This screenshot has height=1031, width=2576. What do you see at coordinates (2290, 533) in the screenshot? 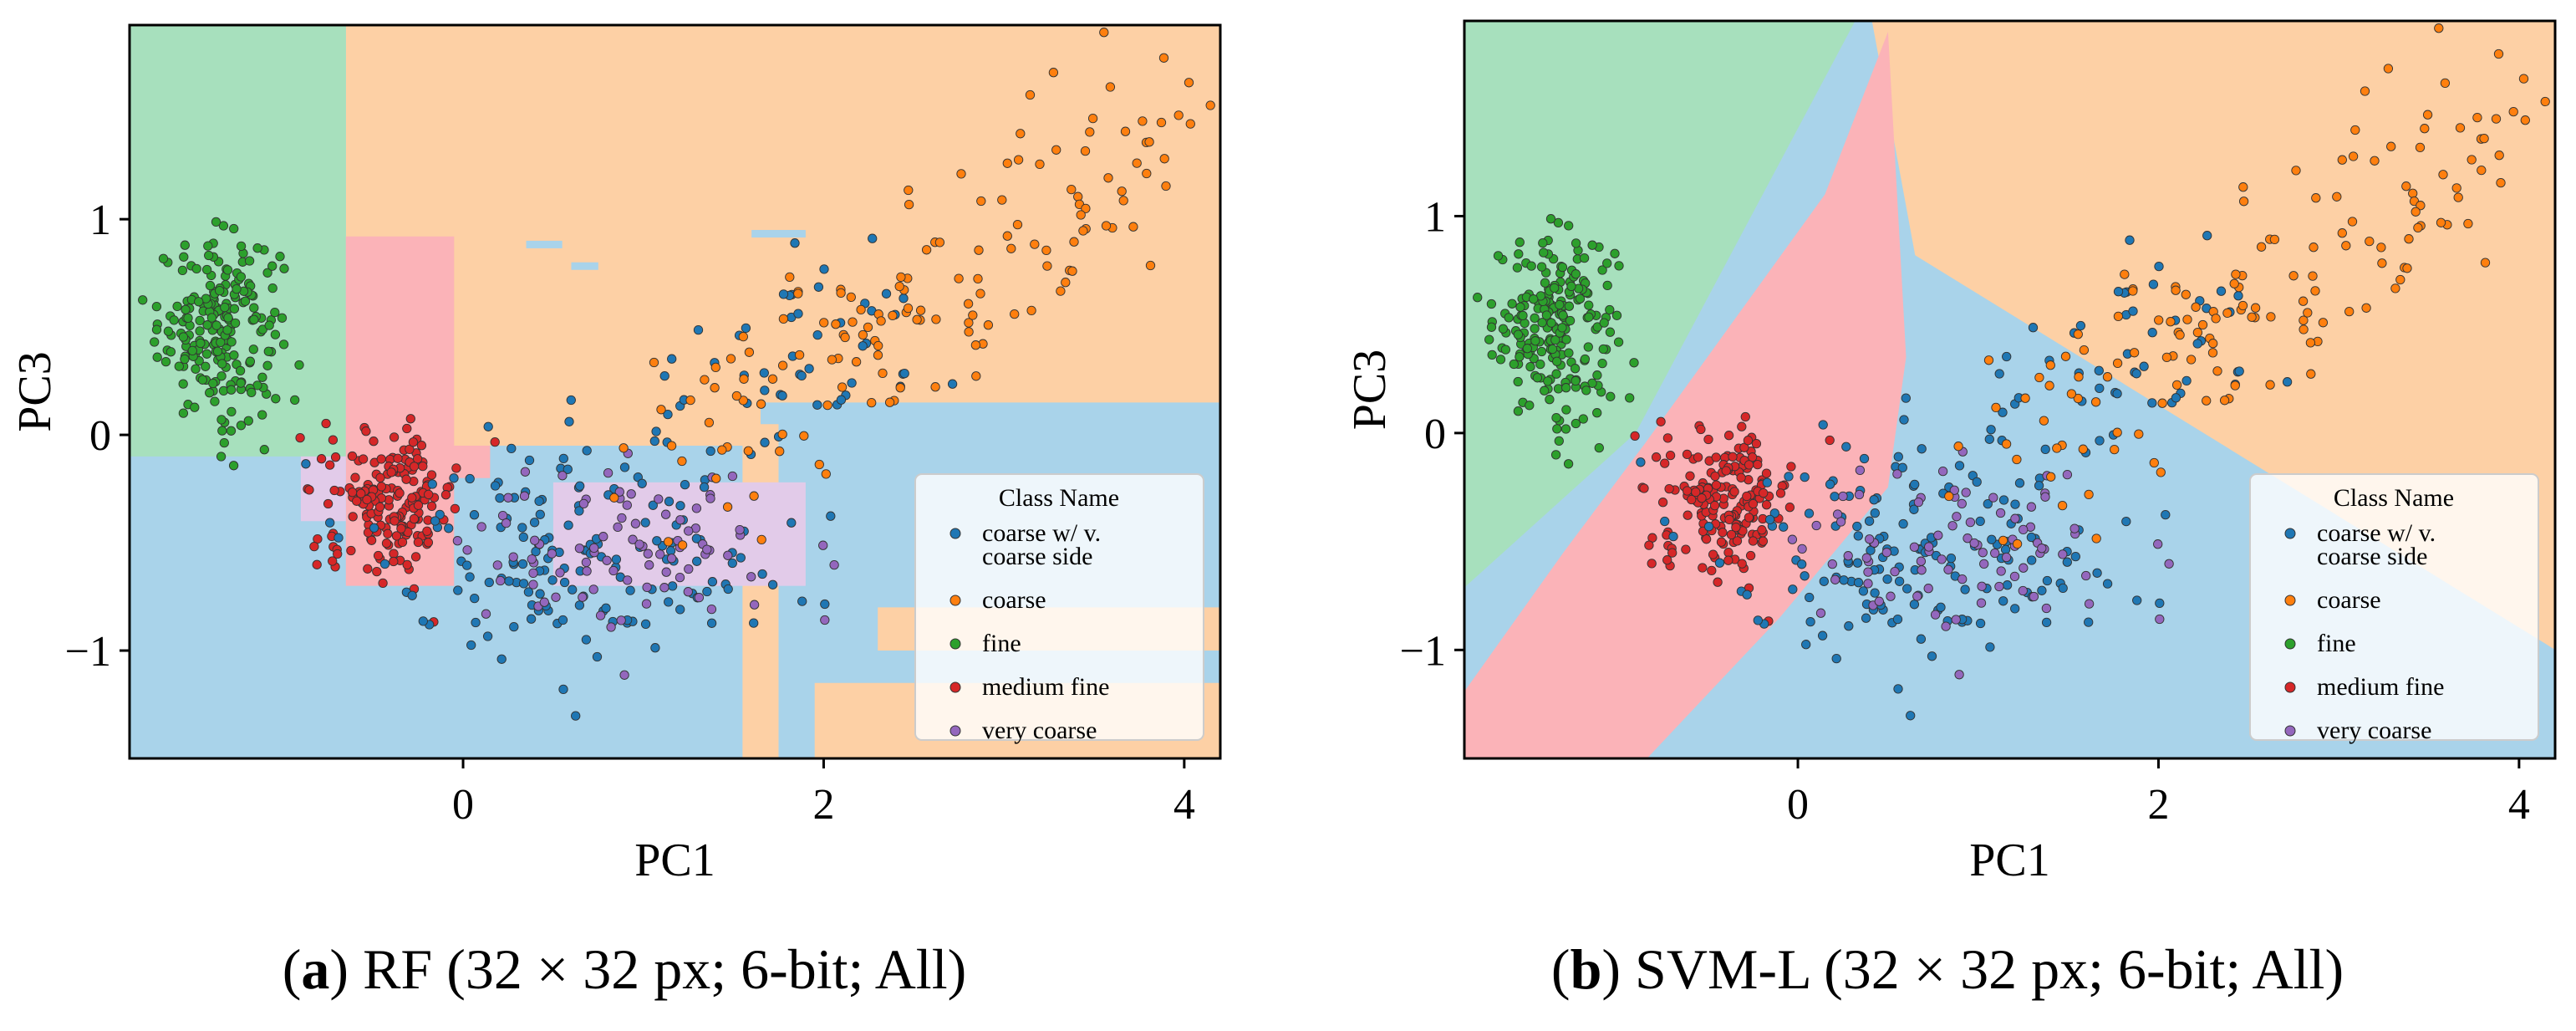
I see `legend-marker-cvc` at bounding box center [2290, 533].